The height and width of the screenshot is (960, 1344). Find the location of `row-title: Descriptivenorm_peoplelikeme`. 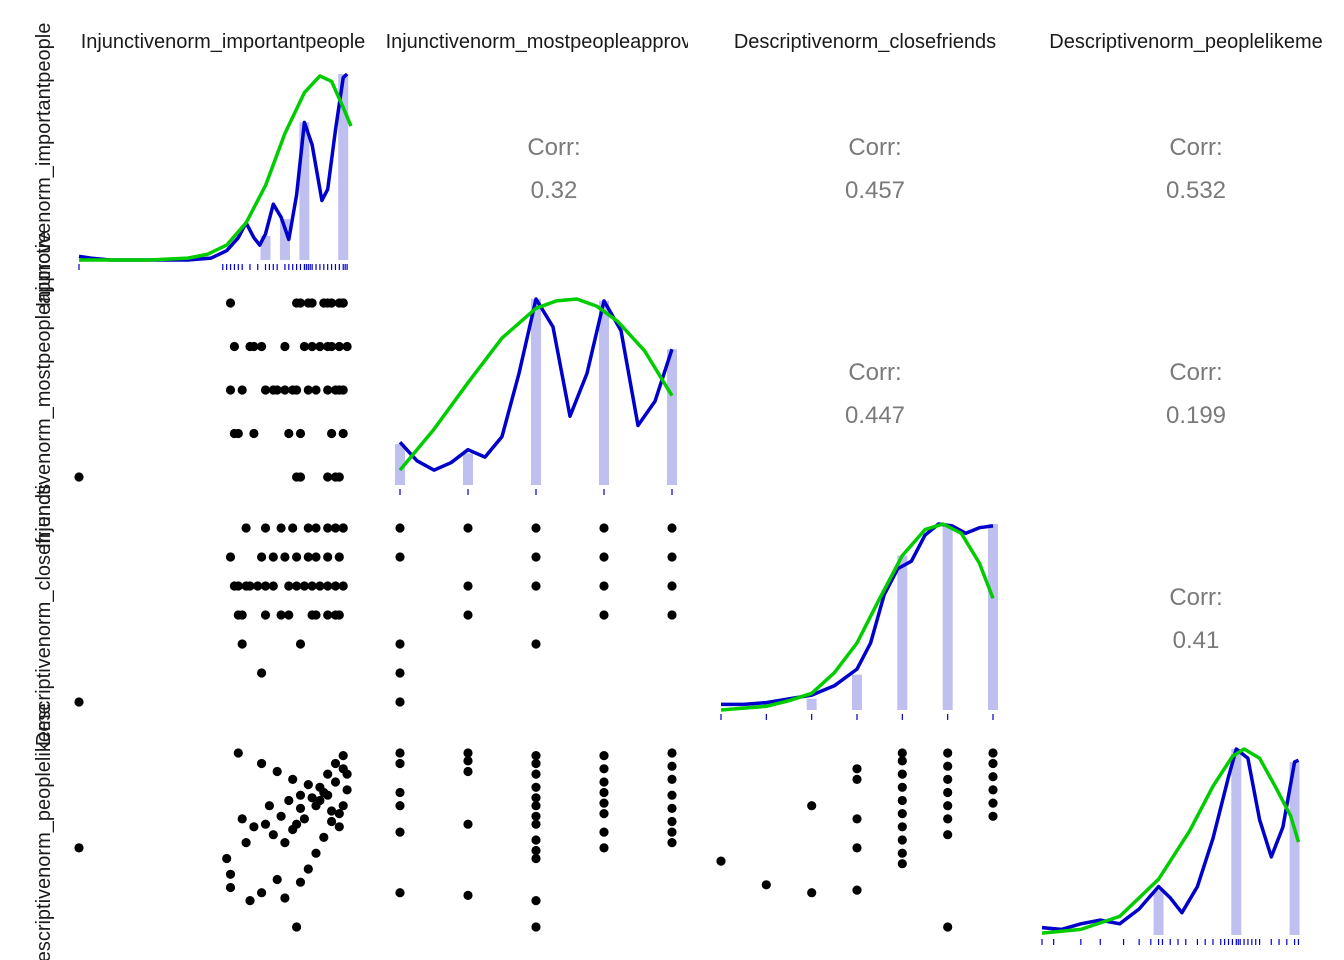

row-title: Descriptivenorm_peoplelikeme is located at coordinates (44, 831).